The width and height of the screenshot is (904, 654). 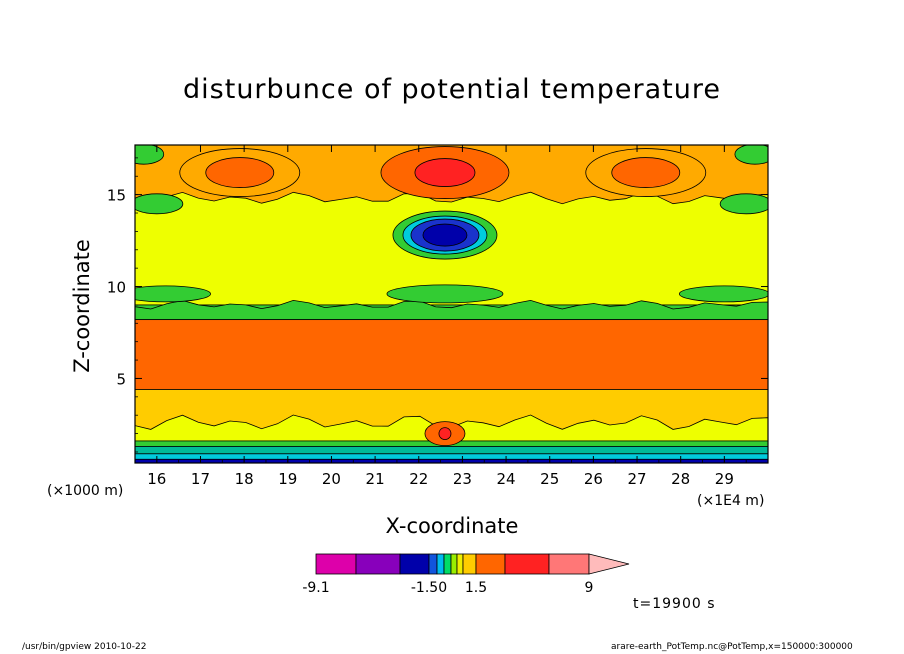 What do you see at coordinates (451, 460) in the screenshot?
I see `level-navy-surface` at bounding box center [451, 460].